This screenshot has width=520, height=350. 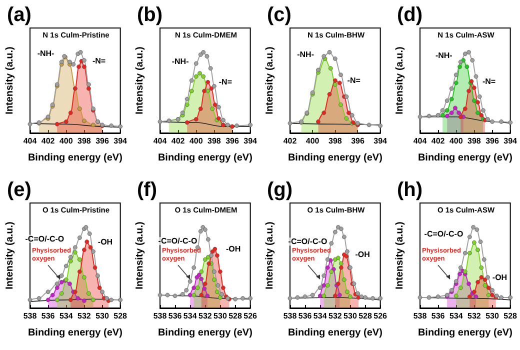 What do you see at coordinates (410, 15) in the screenshot?
I see `chart-title: (d)` at bounding box center [410, 15].